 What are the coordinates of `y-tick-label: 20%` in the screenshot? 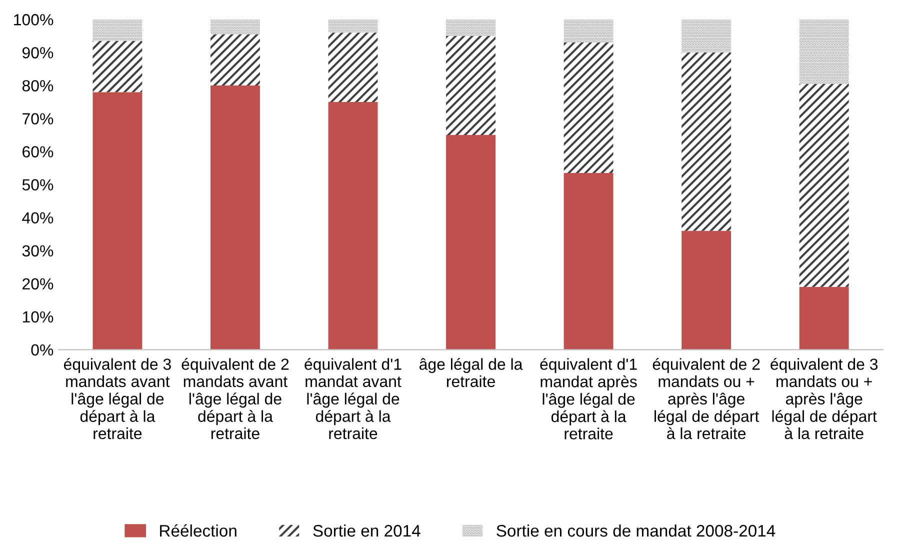 It's located at (38, 284).